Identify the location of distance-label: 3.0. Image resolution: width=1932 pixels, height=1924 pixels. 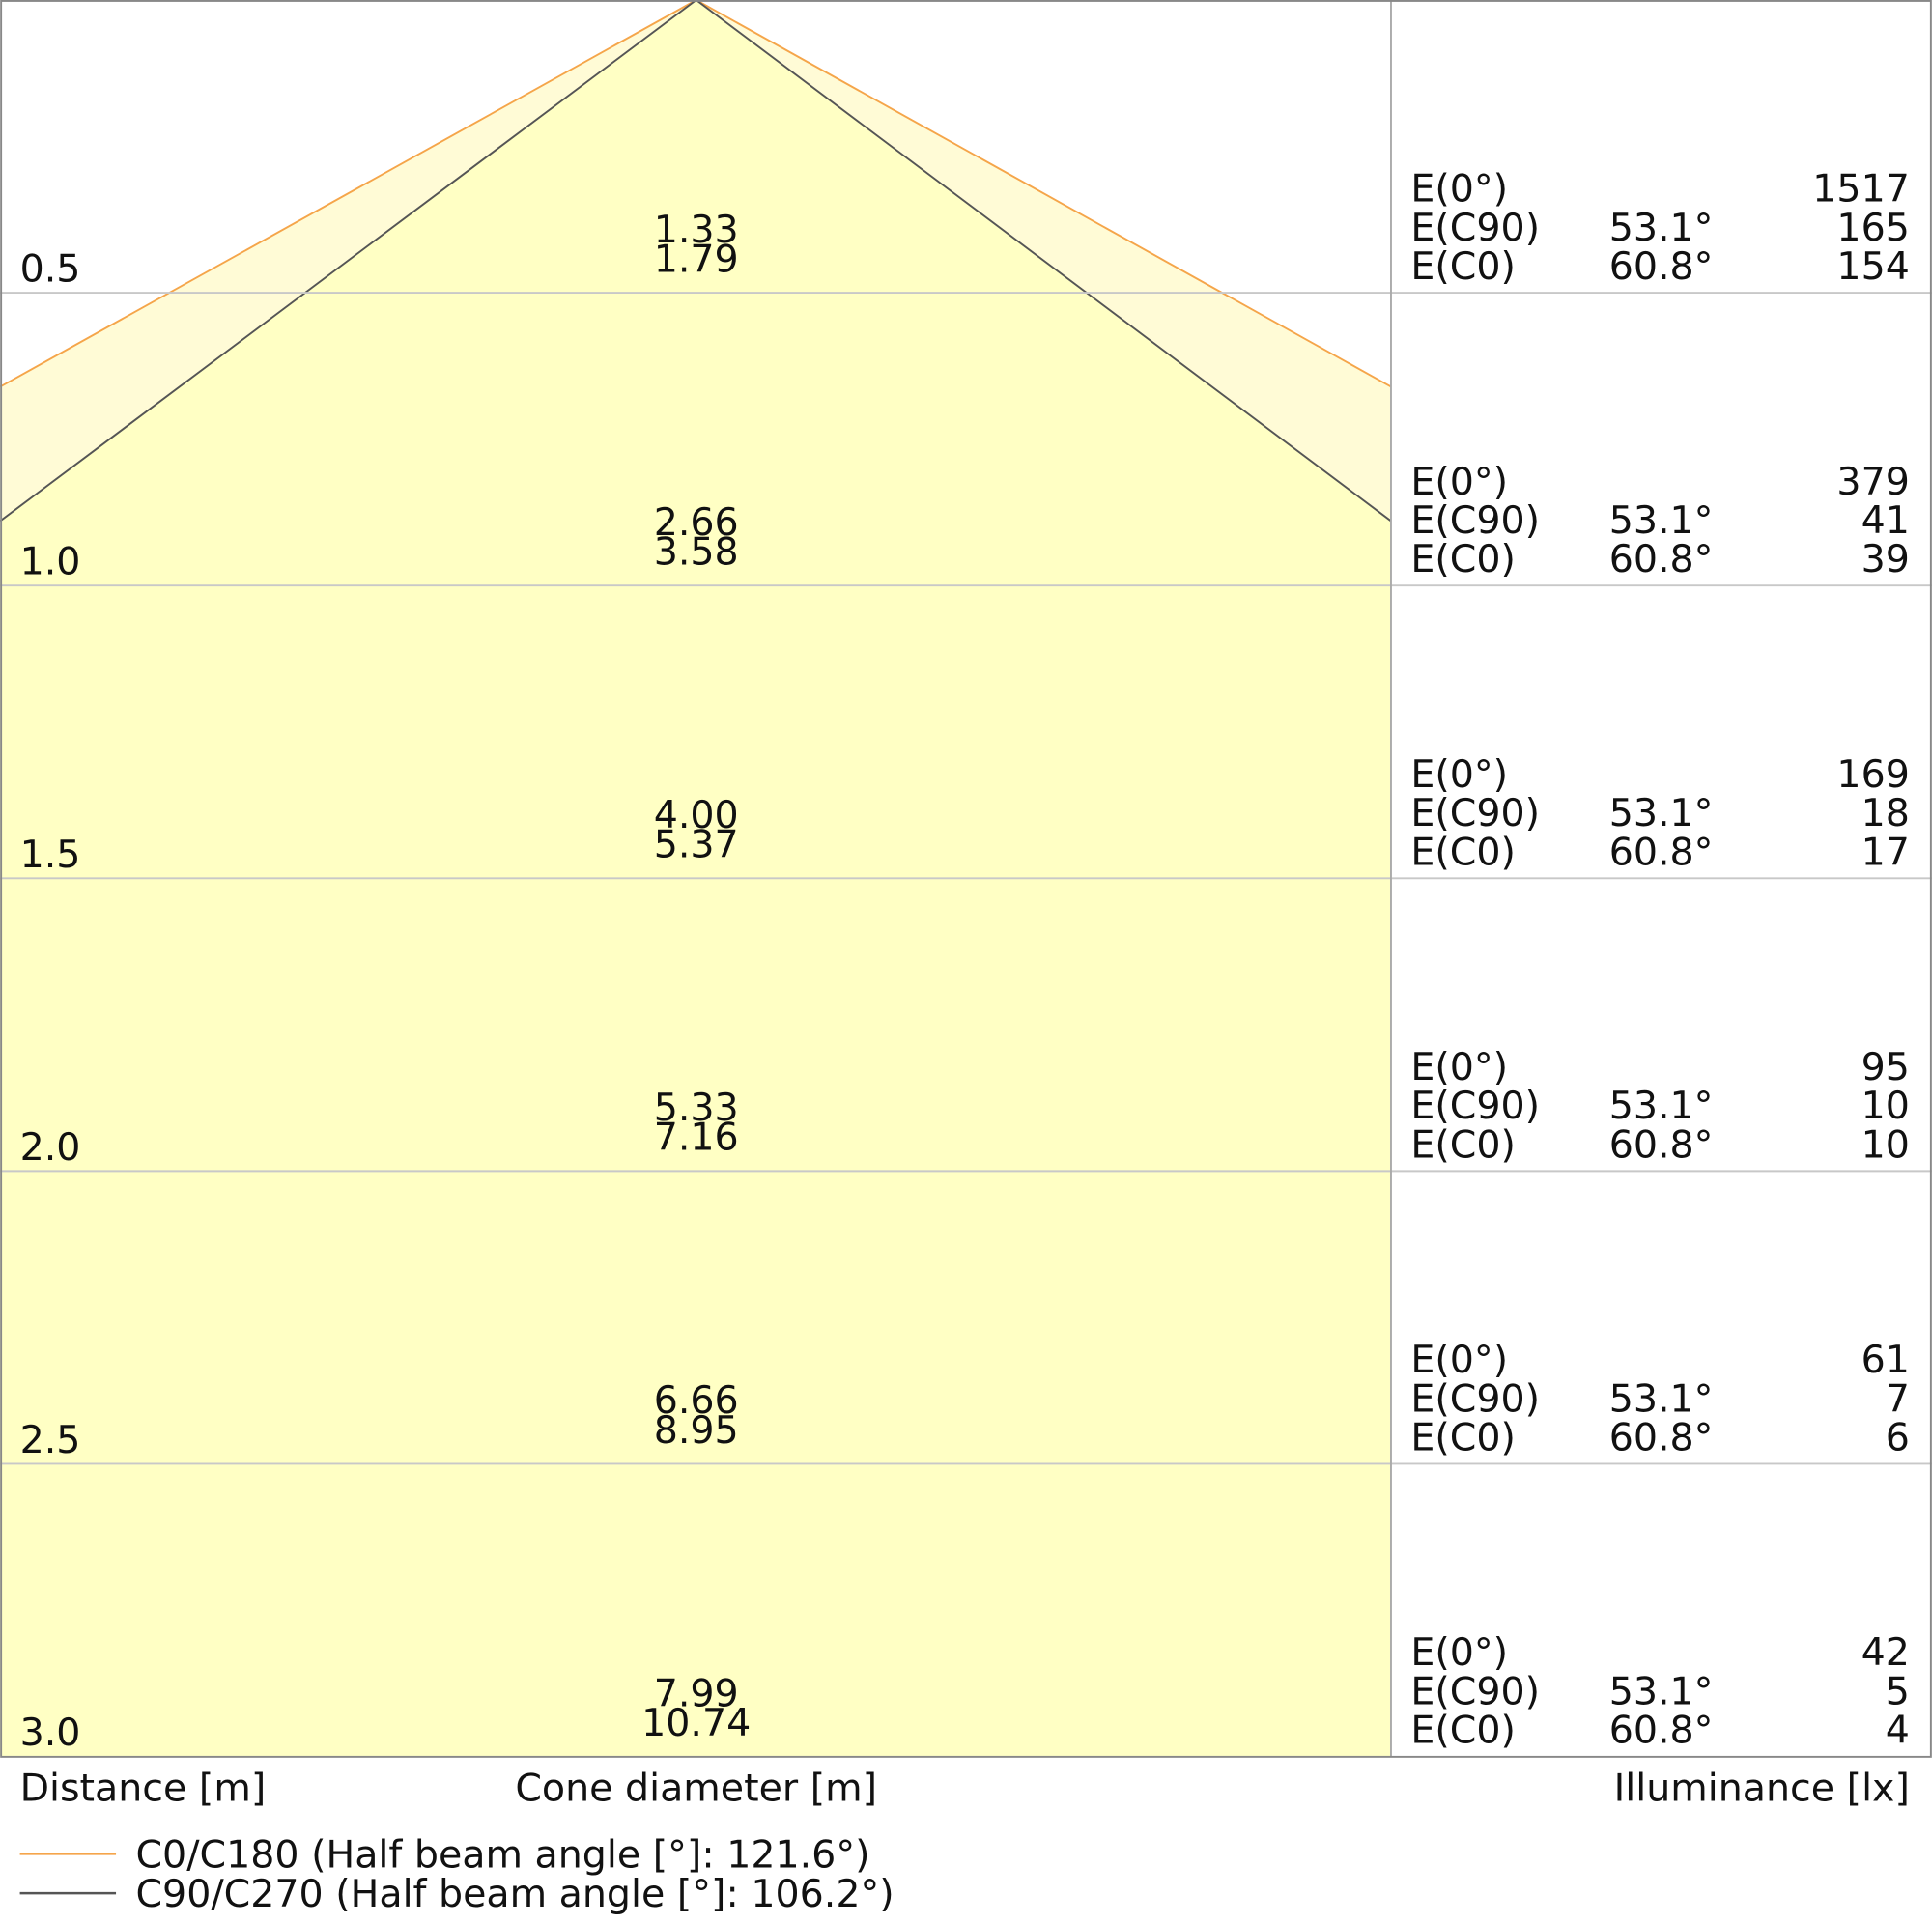
(50, 1733).